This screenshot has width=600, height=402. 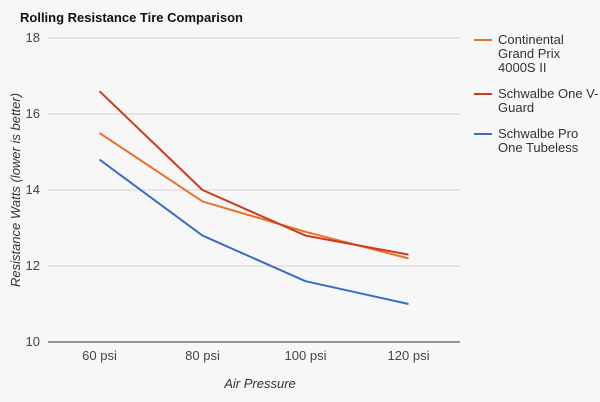 I want to click on x-tick-label: 80 psi, so click(x=202, y=355).